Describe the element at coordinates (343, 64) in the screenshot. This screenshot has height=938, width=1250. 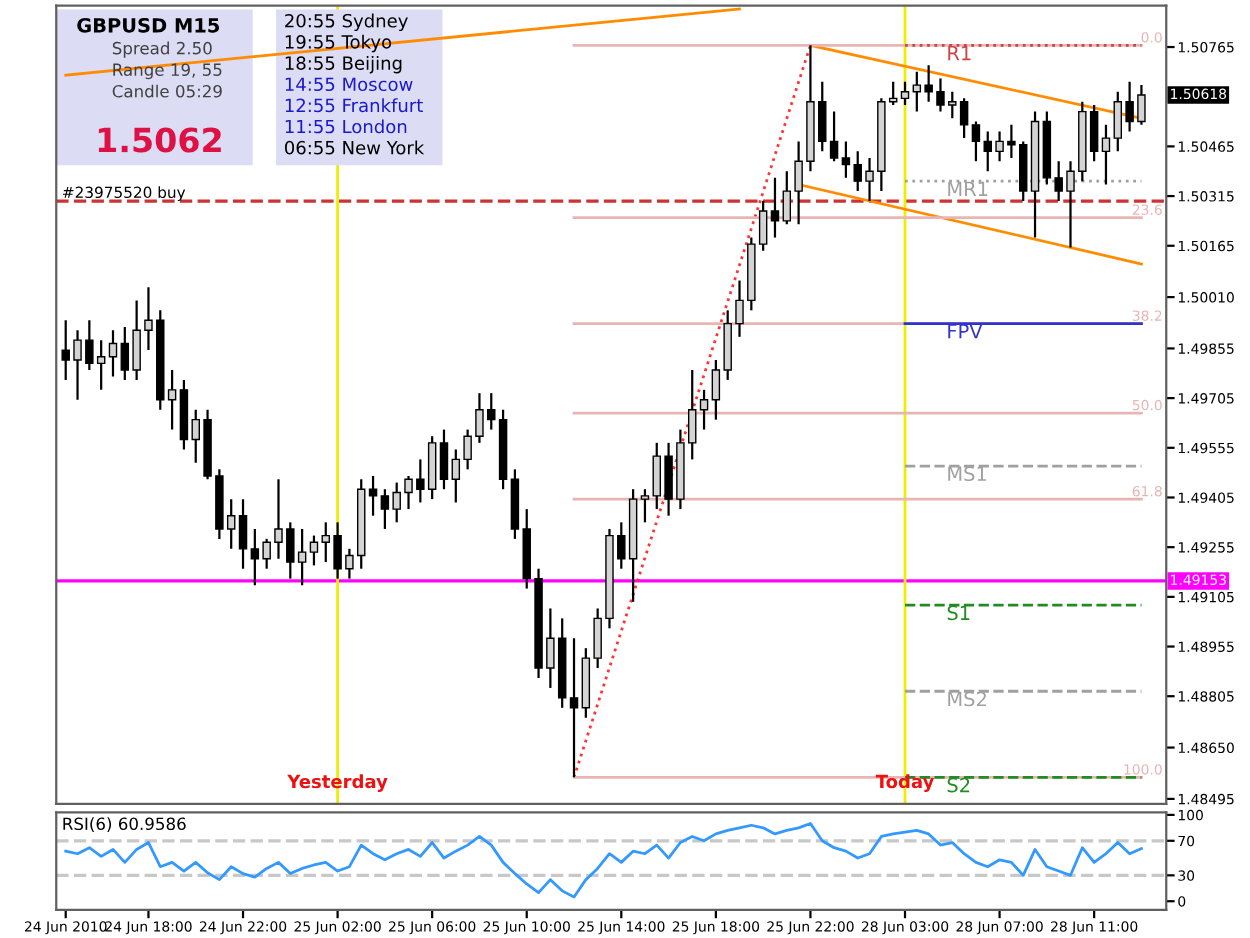
I see `annotation: 18:55 Beijing` at that location.